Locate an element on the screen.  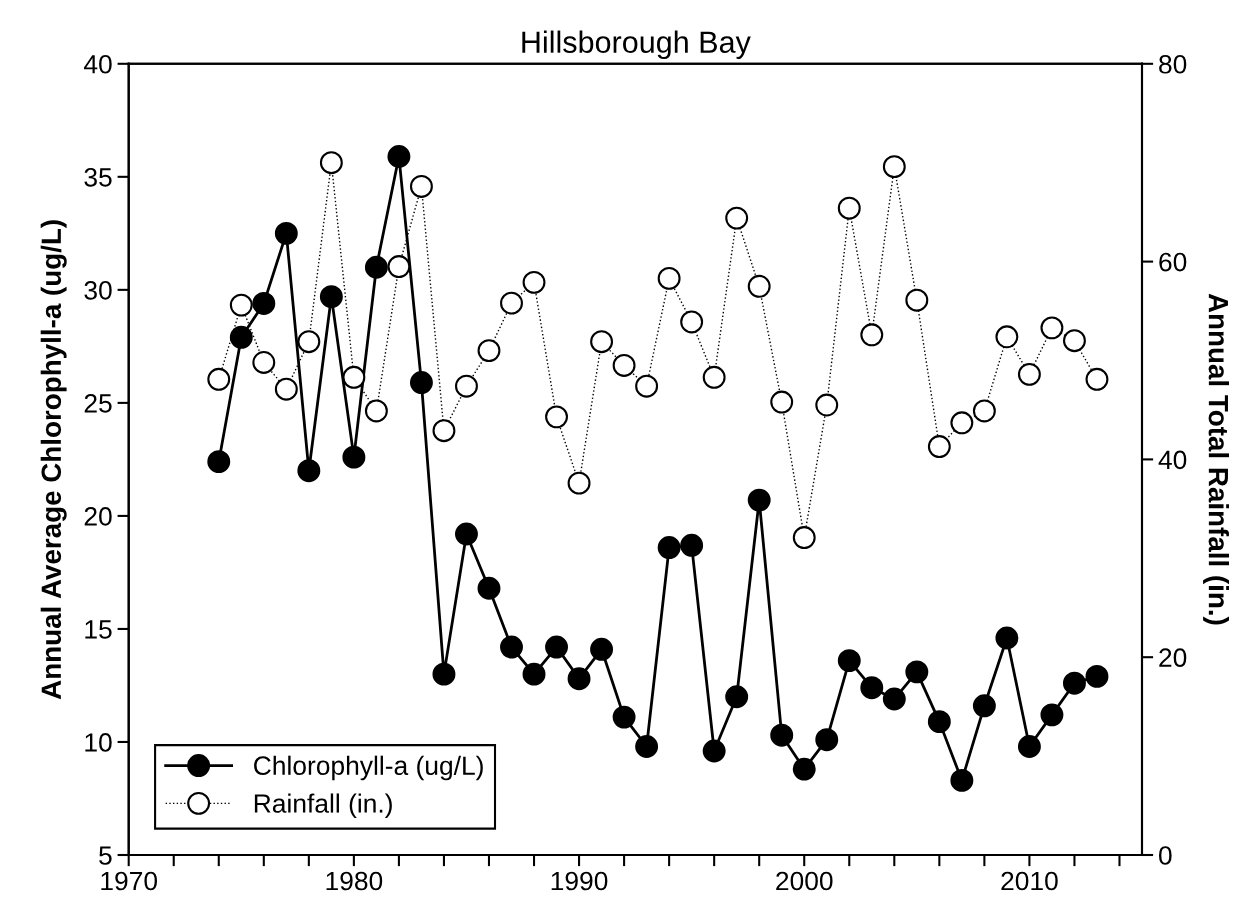
y2-tick-label: 0 is located at coordinates (1165, 855).